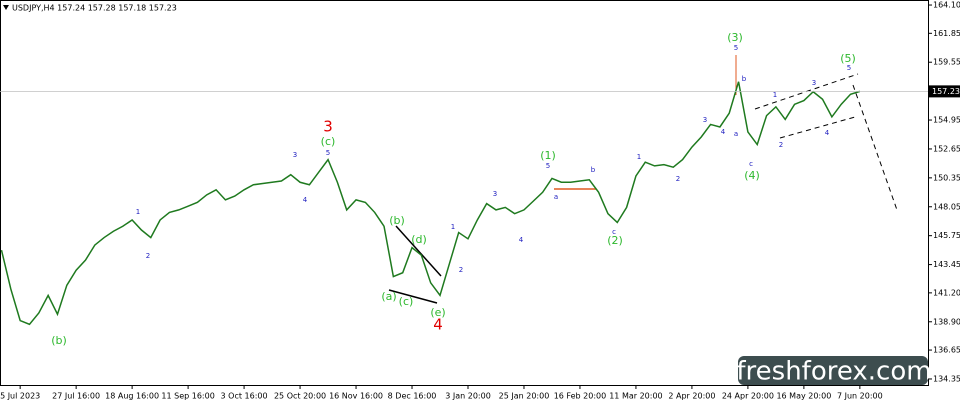 The height and width of the screenshot is (403, 960). What do you see at coordinates (132, 396) in the screenshot?
I see `x-tick-label: 18 Aug 16:00` at bounding box center [132, 396].